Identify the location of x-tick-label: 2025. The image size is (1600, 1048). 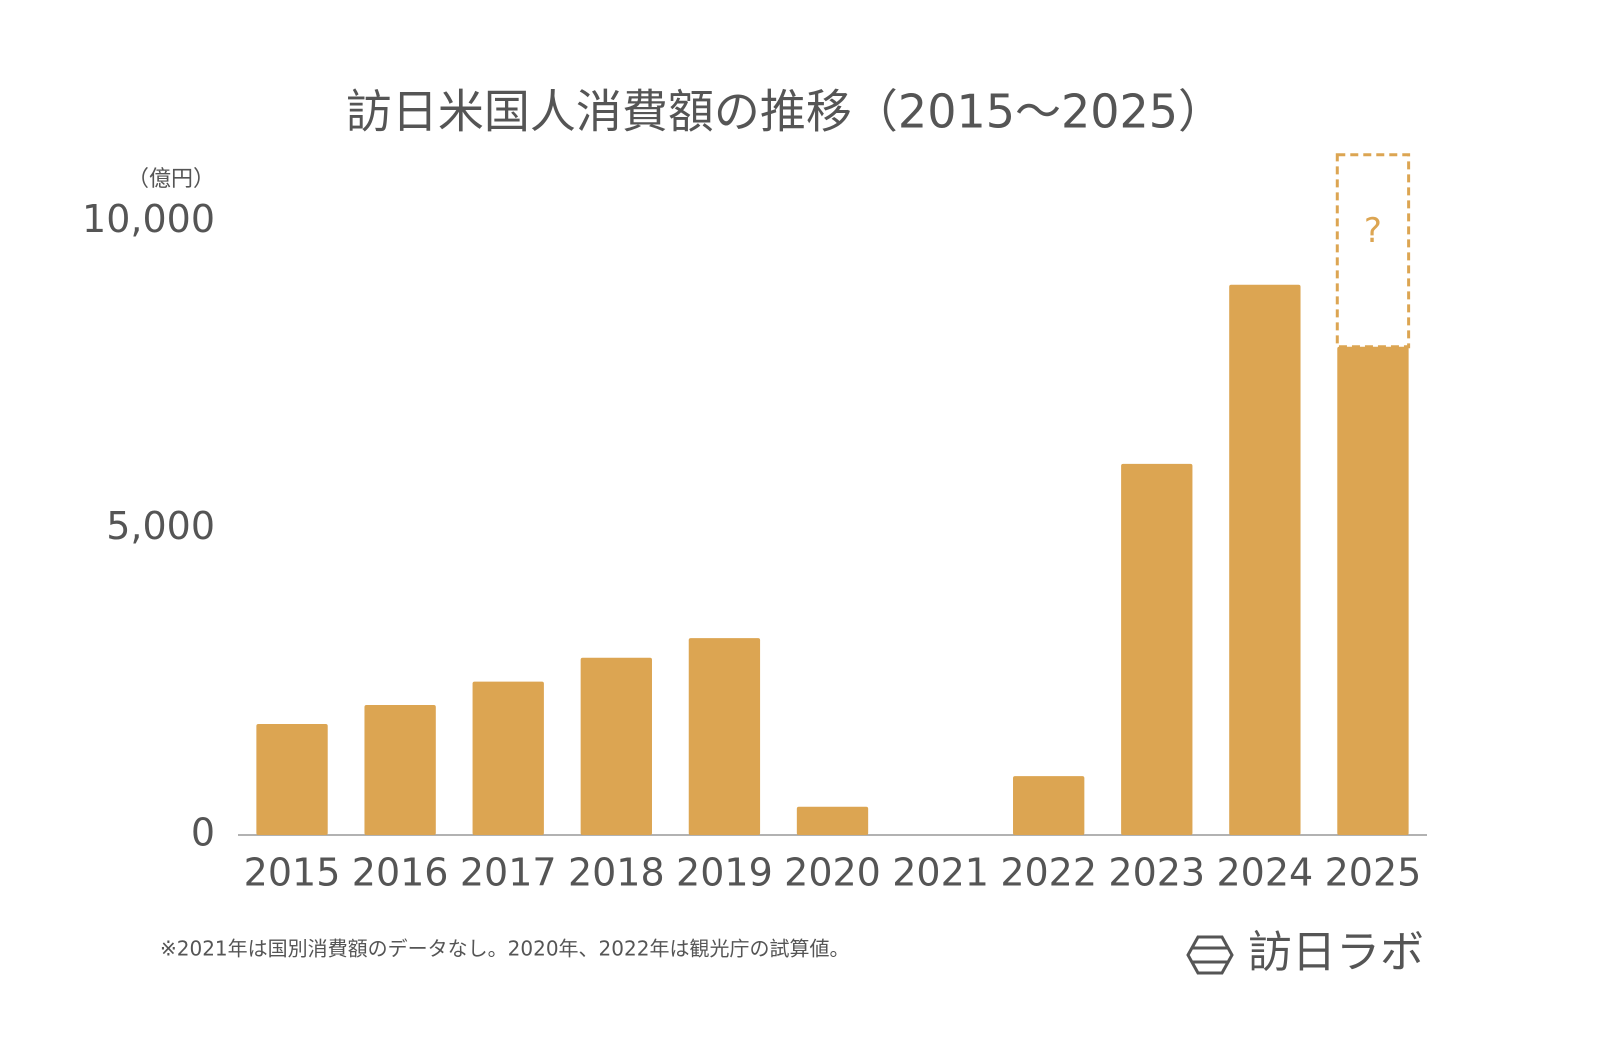
(1373, 873).